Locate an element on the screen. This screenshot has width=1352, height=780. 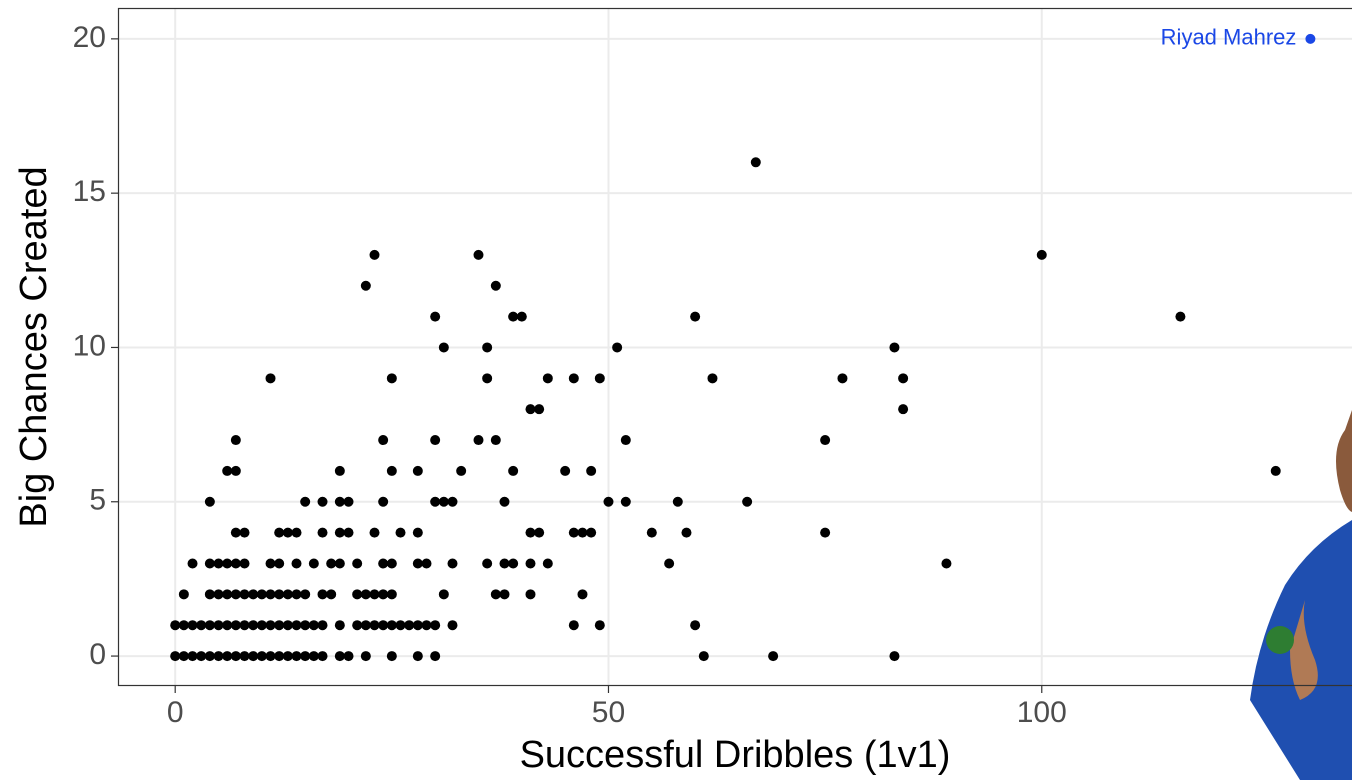
x-tick-label: 100 is located at coordinates (1042, 712).